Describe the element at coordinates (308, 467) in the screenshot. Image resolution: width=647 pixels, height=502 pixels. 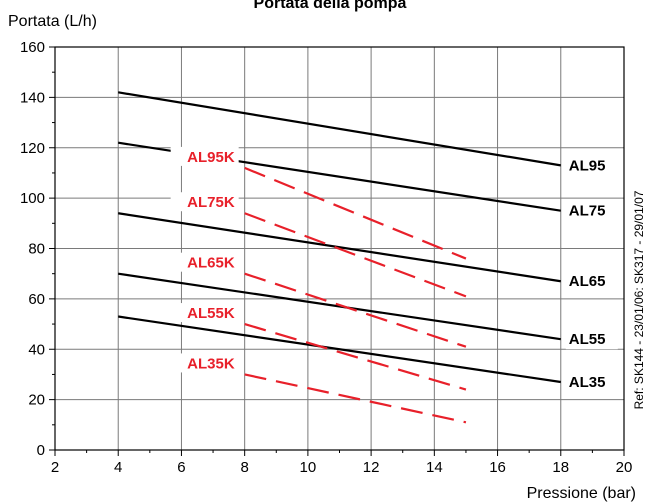
I see `x-tick-label: 10` at that location.